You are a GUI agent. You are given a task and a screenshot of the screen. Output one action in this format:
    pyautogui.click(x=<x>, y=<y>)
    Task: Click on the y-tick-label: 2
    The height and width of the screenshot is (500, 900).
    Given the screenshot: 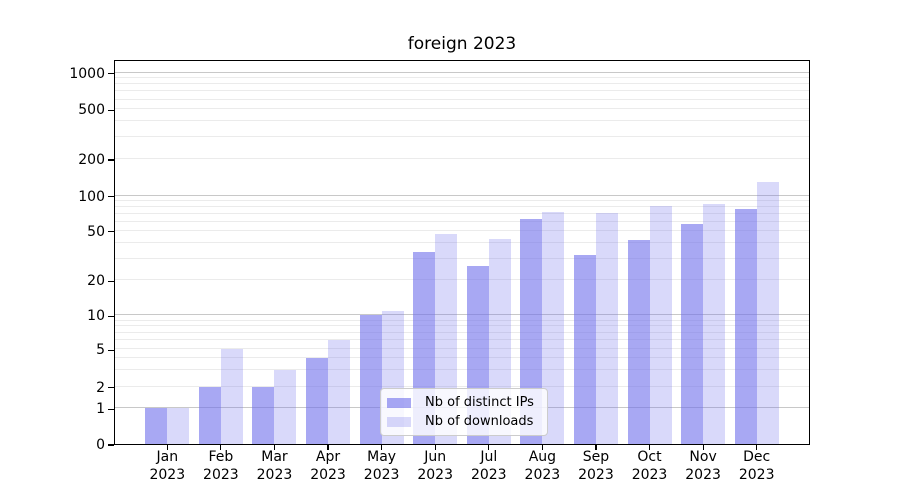 What is the action you would take?
    pyautogui.click(x=100, y=387)
    